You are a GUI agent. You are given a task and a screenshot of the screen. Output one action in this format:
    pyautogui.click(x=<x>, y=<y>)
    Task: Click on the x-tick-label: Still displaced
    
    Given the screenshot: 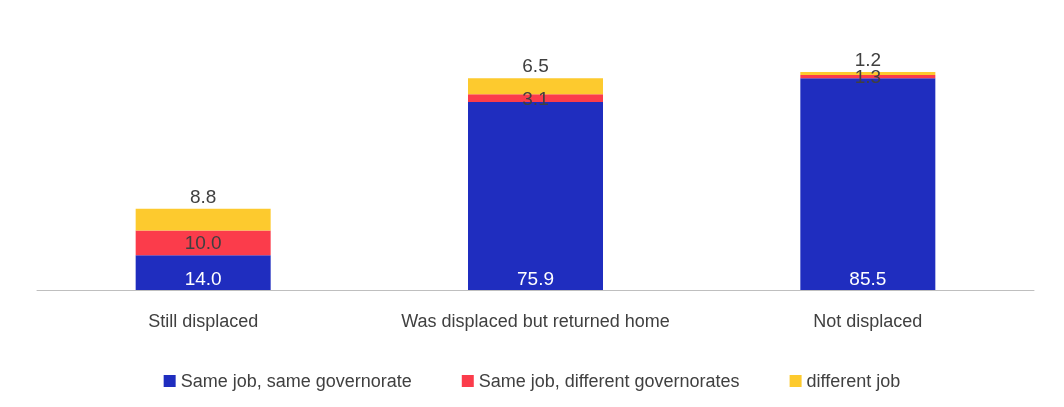 What is the action you would take?
    pyautogui.click(x=203, y=321)
    